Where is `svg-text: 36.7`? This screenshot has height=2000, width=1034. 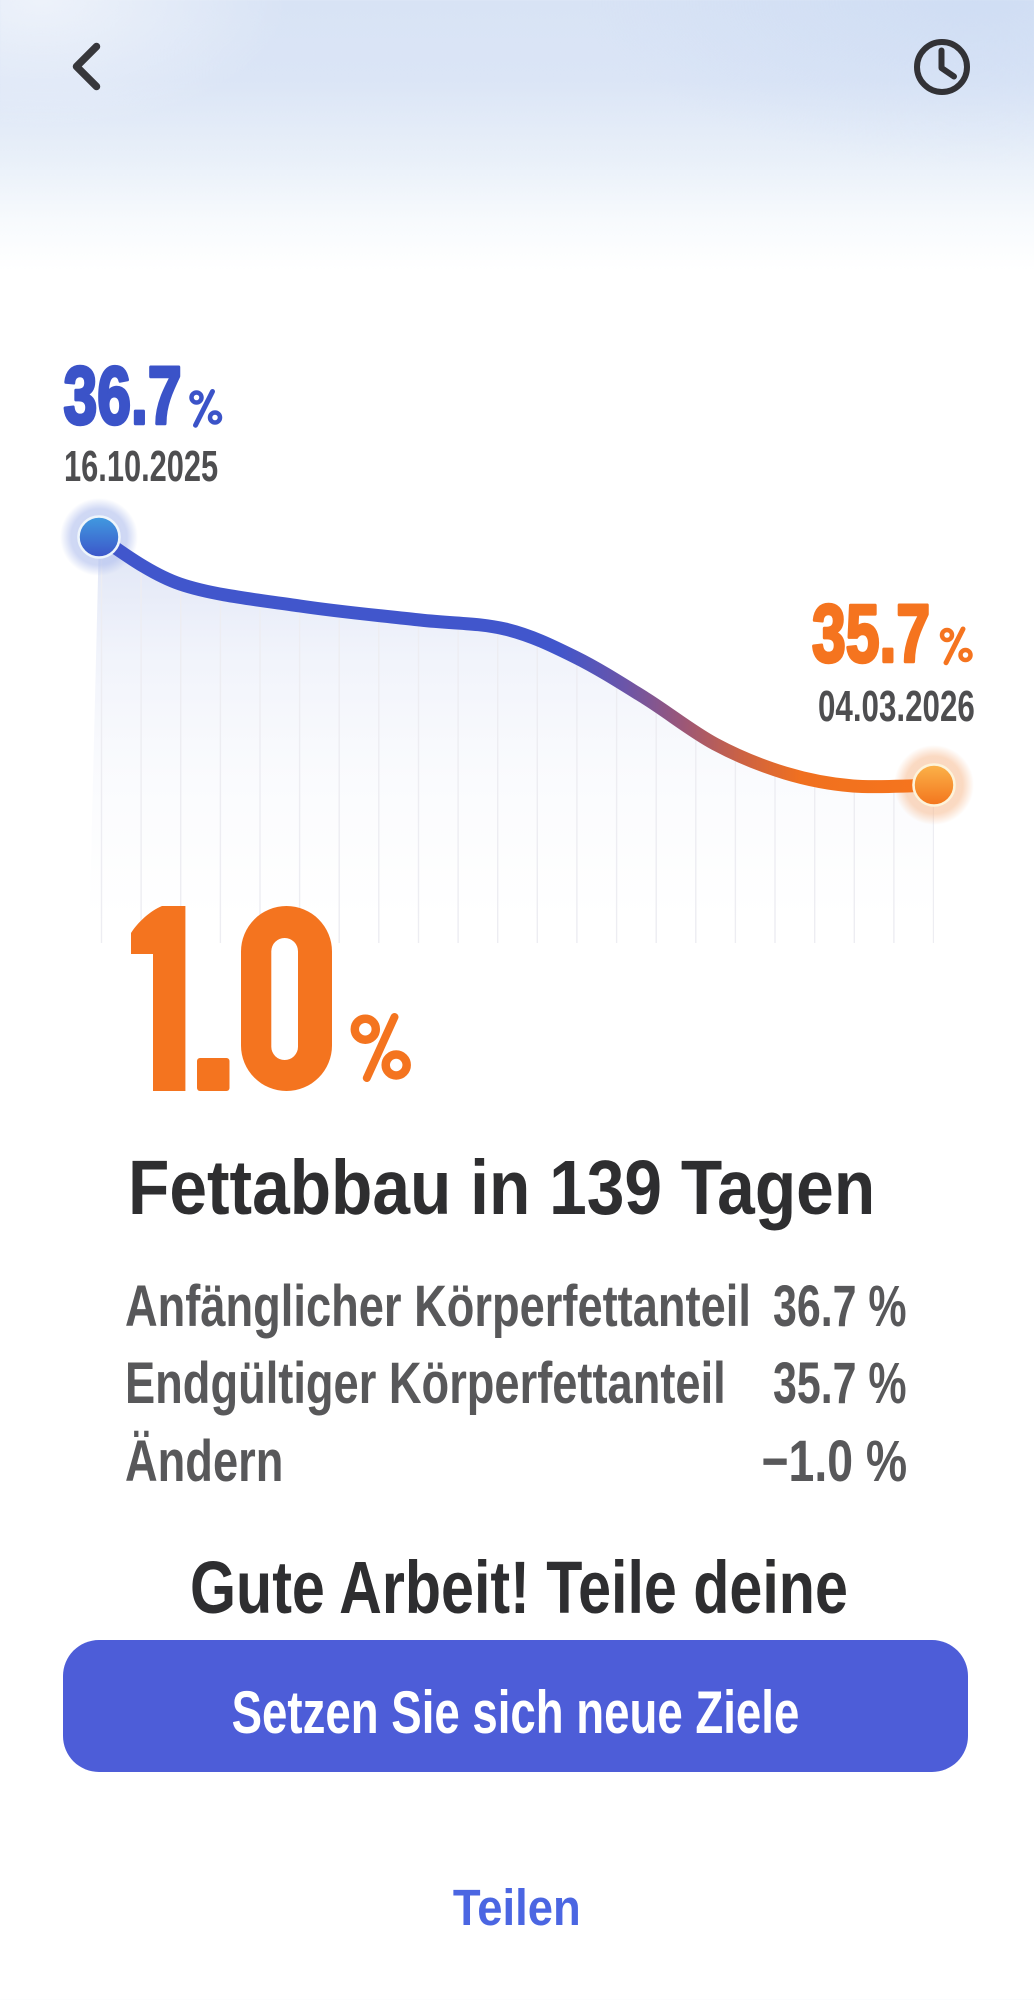 svg-text: 36.7 is located at coordinates (123, 396).